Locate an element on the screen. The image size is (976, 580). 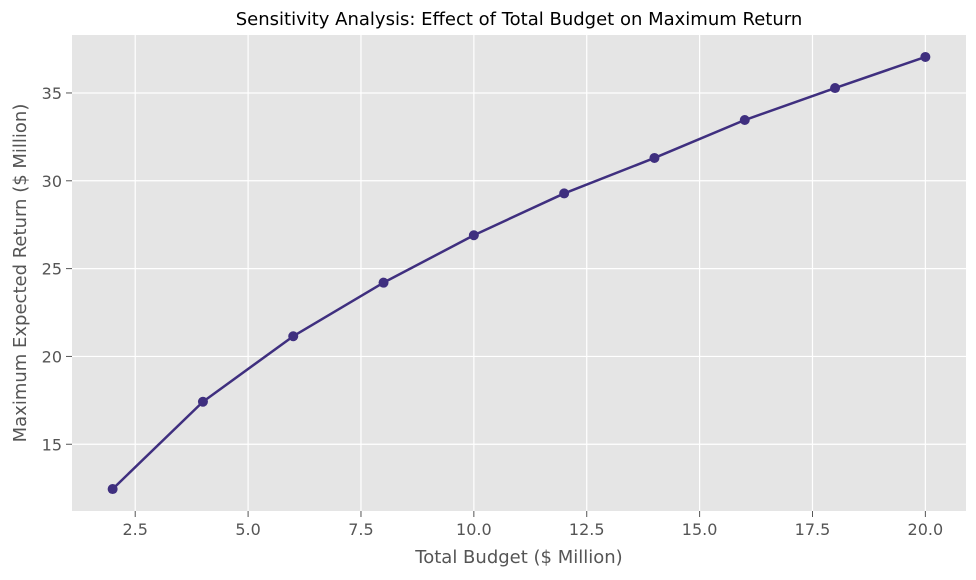
y-tick-label: 25 is located at coordinates (52, 269).